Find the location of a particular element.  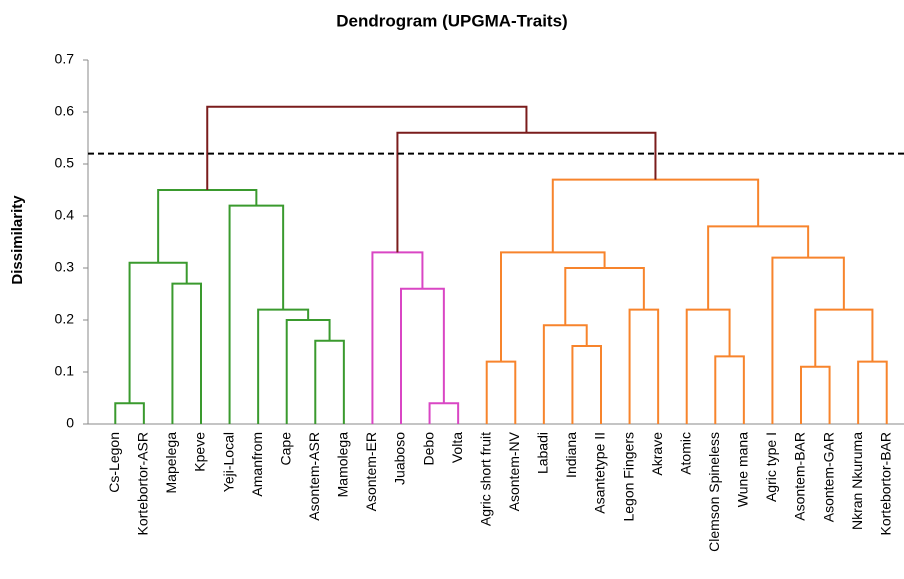

leaf-label: Volta is located at coordinates (457, 447).